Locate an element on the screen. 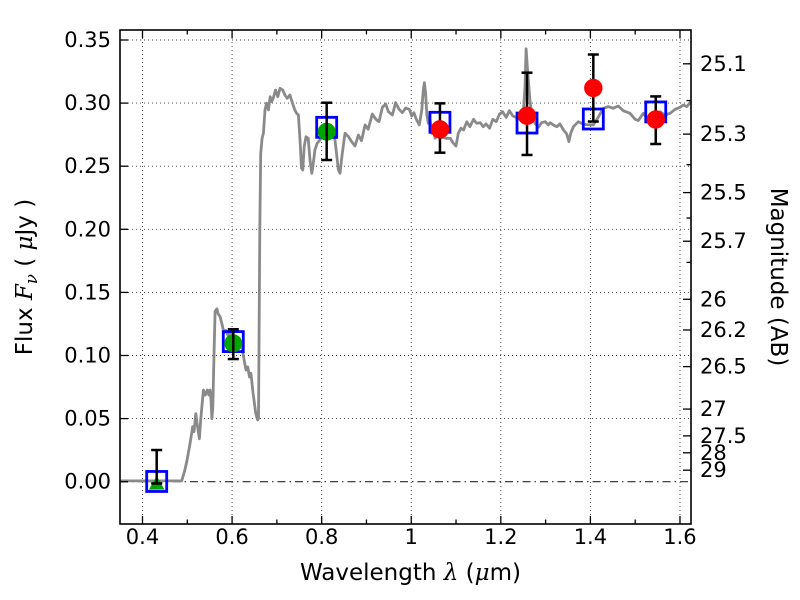  y-left-tick-label: 0.35 is located at coordinates (87, 40).